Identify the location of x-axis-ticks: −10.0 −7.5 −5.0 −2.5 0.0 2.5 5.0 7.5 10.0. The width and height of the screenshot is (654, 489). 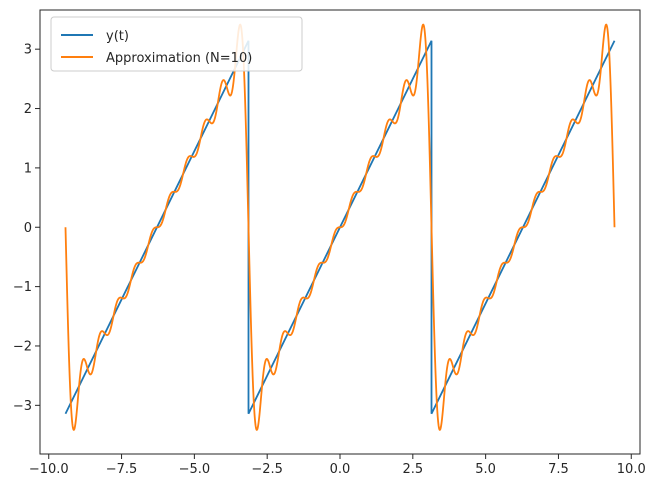
(337, 465).